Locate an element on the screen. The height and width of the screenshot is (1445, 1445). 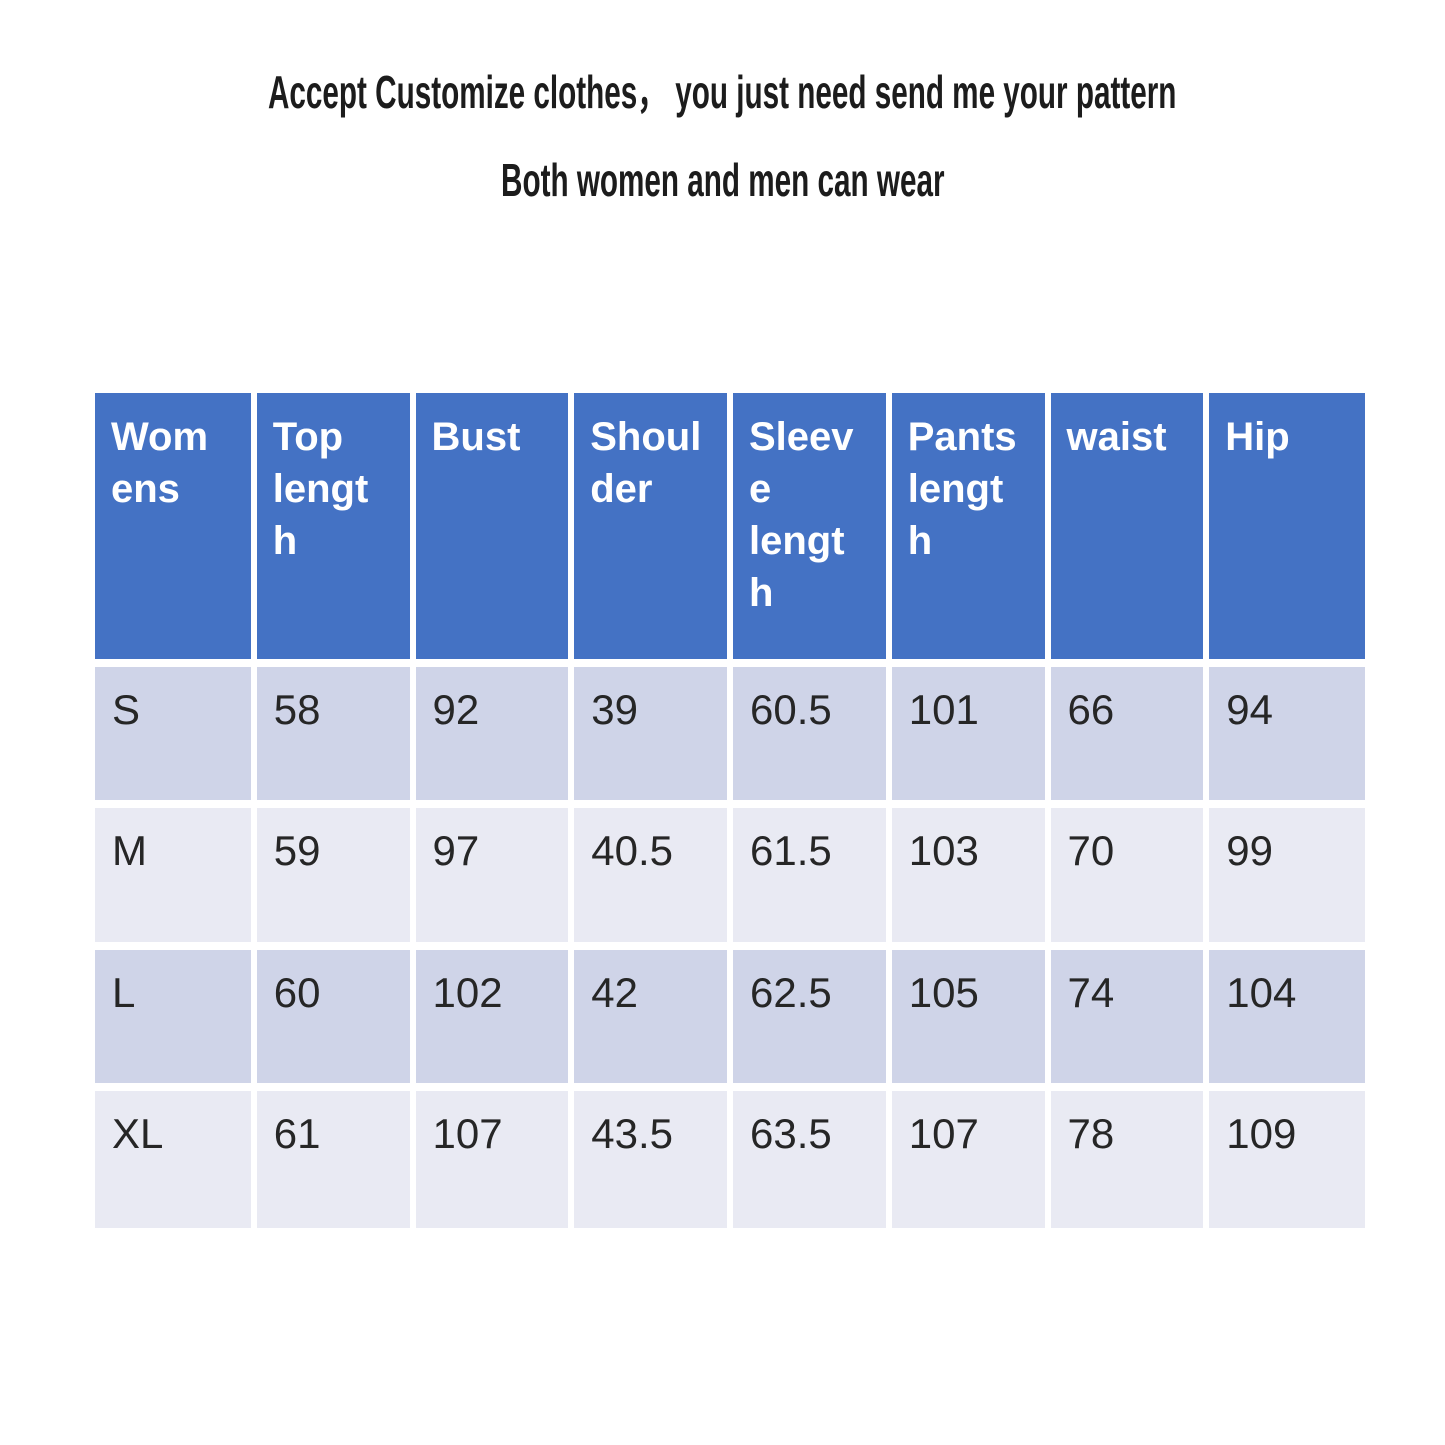
measurement-cell: 61 is located at coordinates (333, 1157).